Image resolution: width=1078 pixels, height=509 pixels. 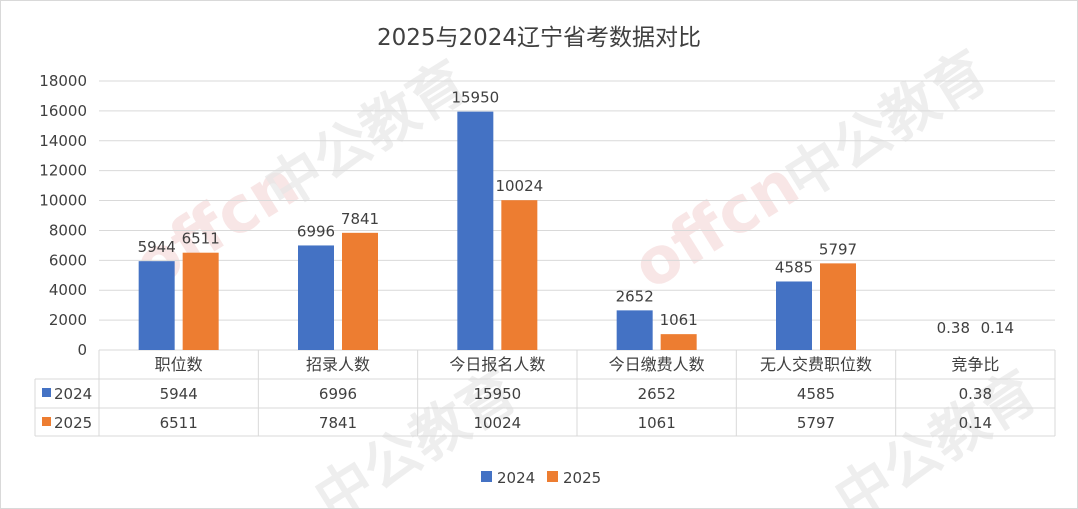 What do you see at coordinates (179, 394) in the screenshot?
I see `table-cell: 5944` at bounding box center [179, 394].